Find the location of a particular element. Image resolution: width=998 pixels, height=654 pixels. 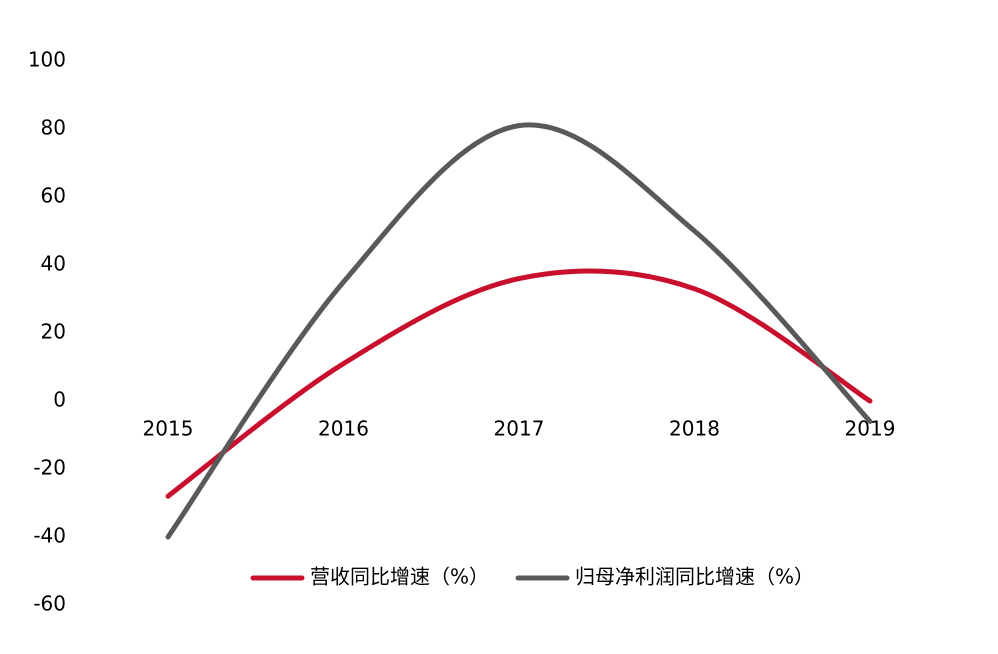

legend-label: 营收同比增速（%） is located at coordinates (399, 577).